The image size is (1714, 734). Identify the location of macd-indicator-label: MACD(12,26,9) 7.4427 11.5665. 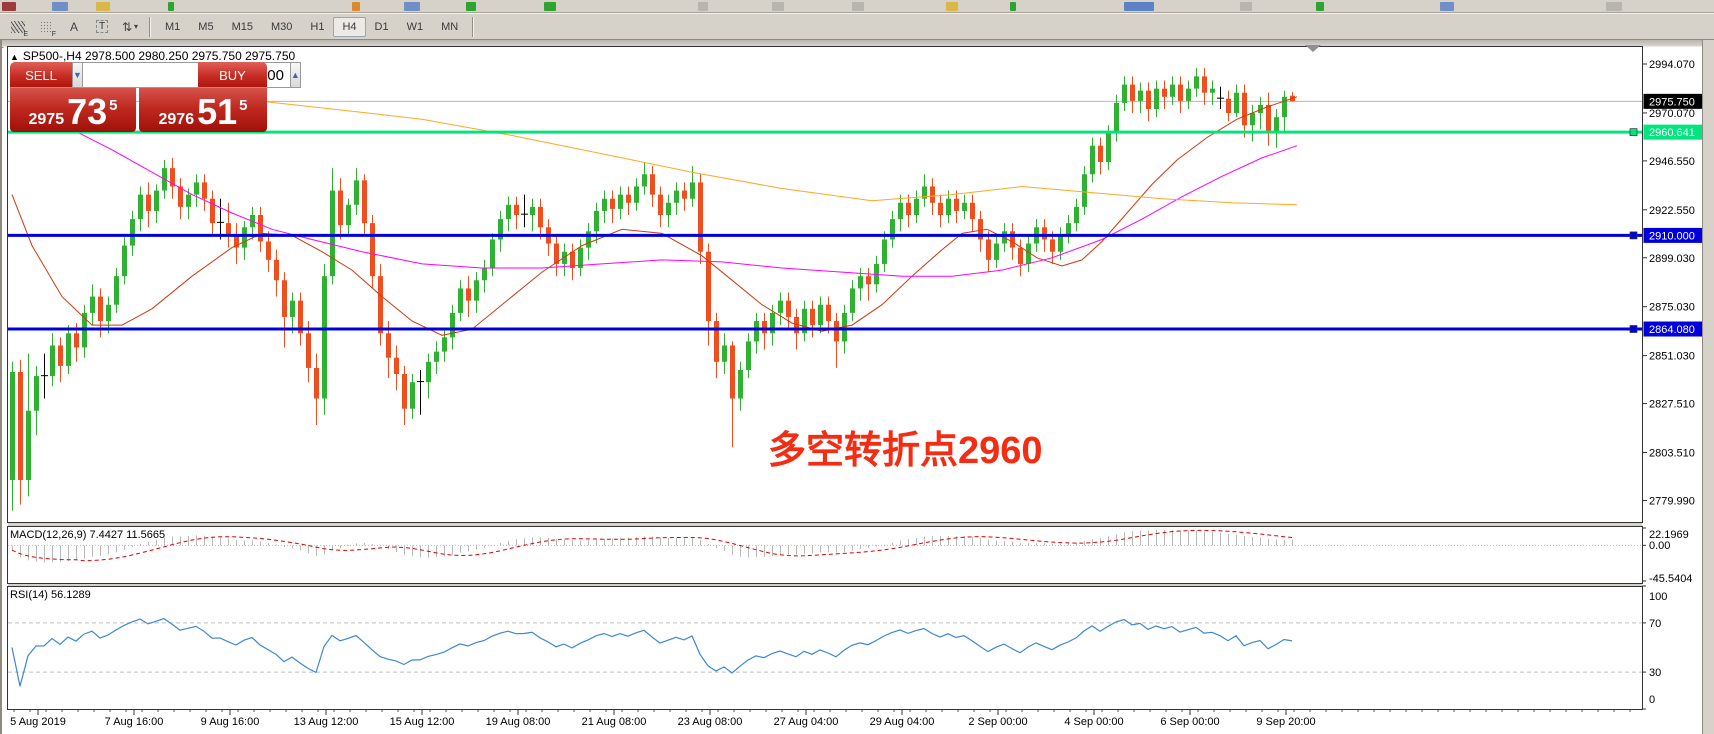
(88, 535).